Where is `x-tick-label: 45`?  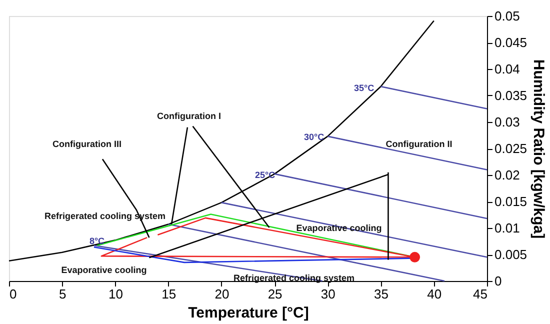 x-tick-label: 45 is located at coordinates (480, 294).